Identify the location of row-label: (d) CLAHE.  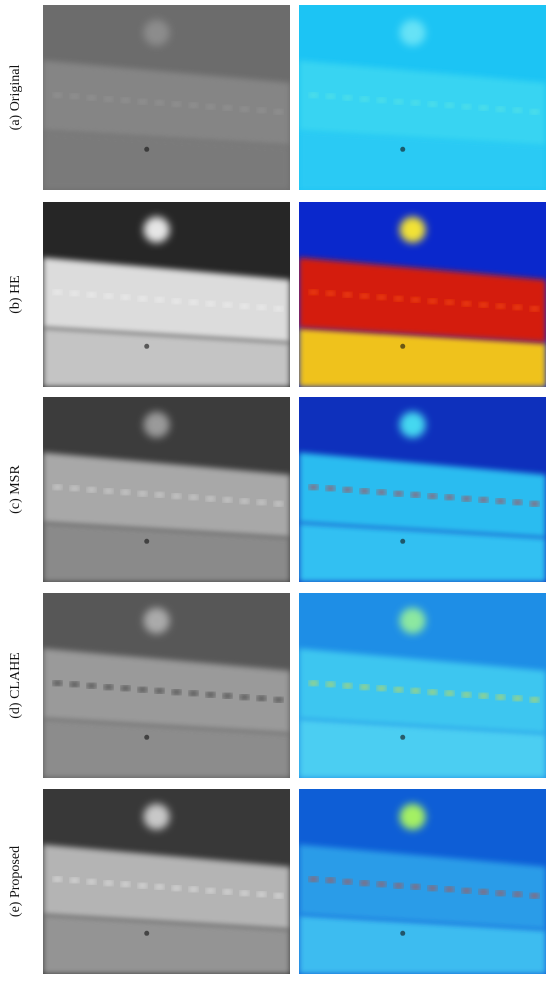
(15, 685).